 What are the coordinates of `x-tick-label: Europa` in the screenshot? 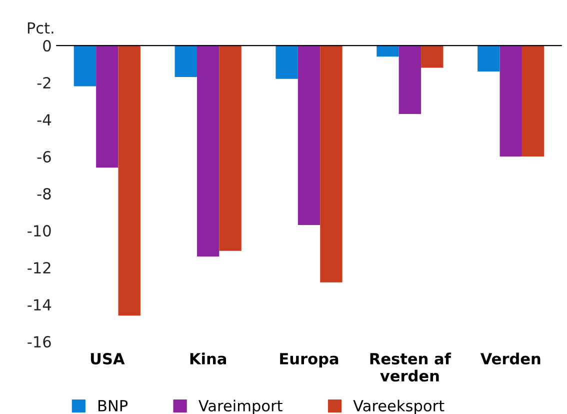 It's located at (309, 360).